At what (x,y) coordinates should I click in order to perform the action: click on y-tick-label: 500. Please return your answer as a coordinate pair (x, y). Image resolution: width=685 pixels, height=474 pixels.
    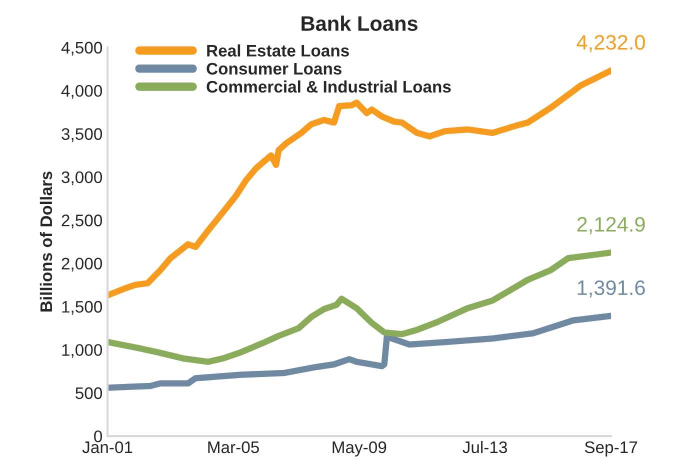
    Looking at the image, I should click on (89, 393).